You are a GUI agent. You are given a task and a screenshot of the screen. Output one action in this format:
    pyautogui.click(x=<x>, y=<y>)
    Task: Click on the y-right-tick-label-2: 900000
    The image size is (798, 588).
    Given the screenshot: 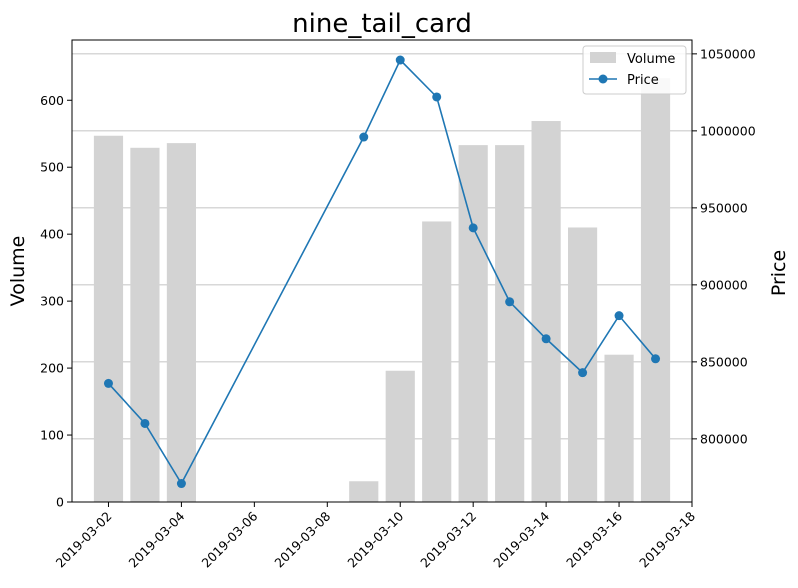 What is the action you would take?
    pyautogui.click(x=724, y=284)
    